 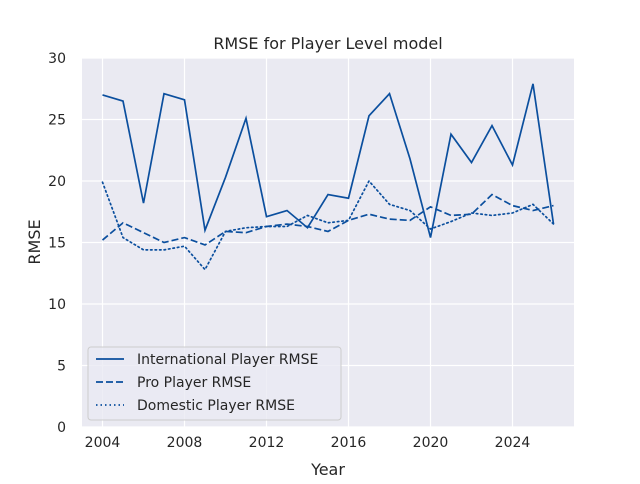 What do you see at coordinates (61, 367) in the screenshot?
I see `y-tick-label: 5` at bounding box center [61, 367].